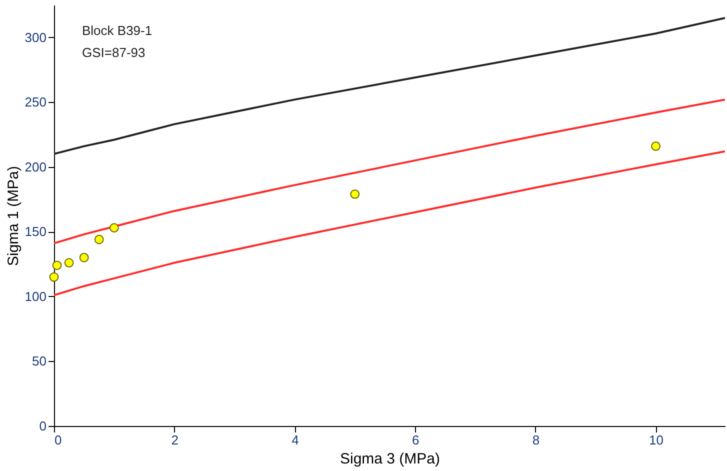  I want to click on y-axis-title: Sigma 1 (MPa), so click(13, 216).